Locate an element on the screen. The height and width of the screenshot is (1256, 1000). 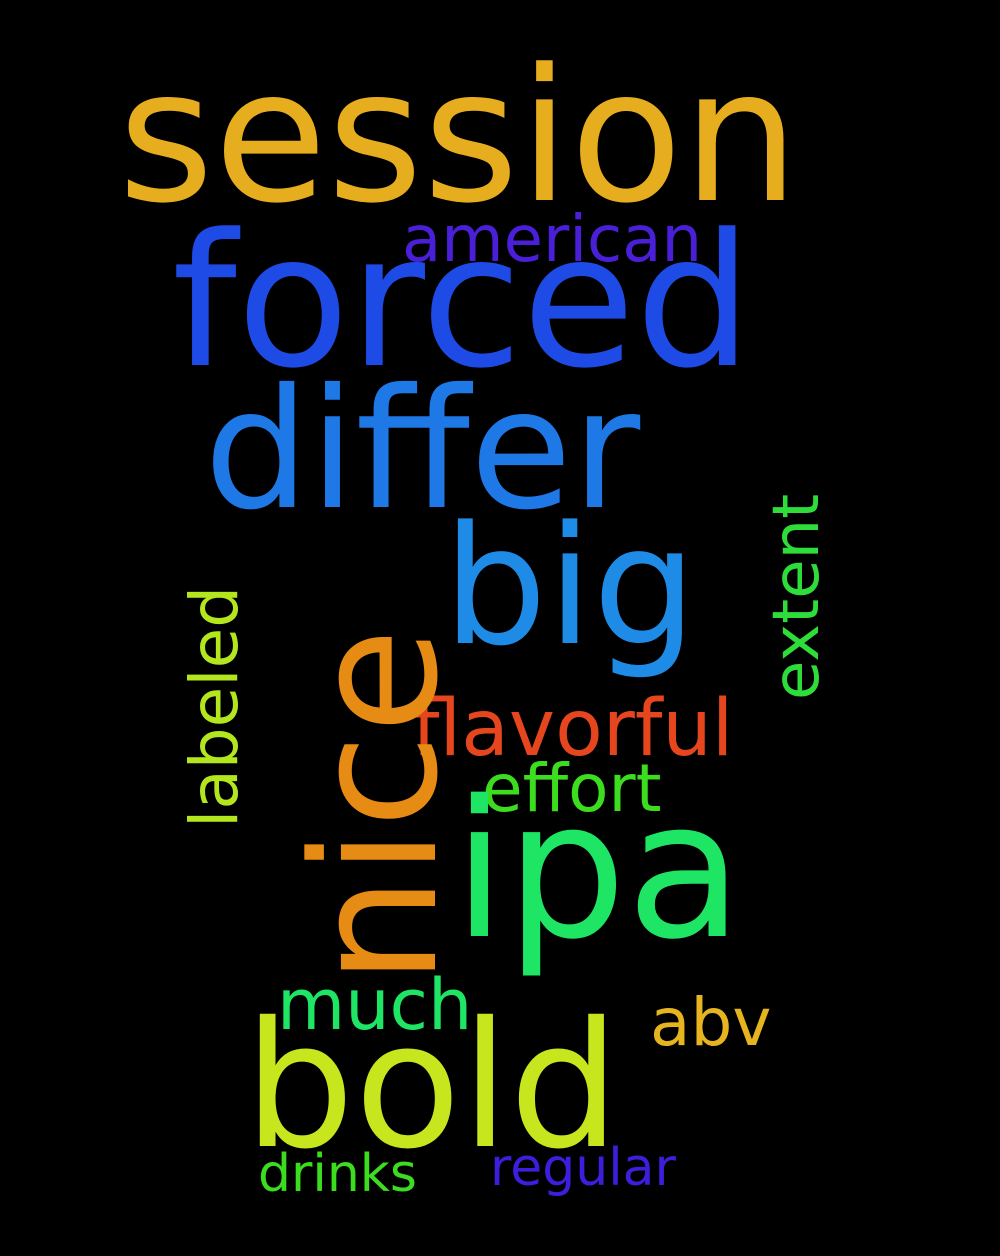
word-session: session is located at coordinates (459, 137).